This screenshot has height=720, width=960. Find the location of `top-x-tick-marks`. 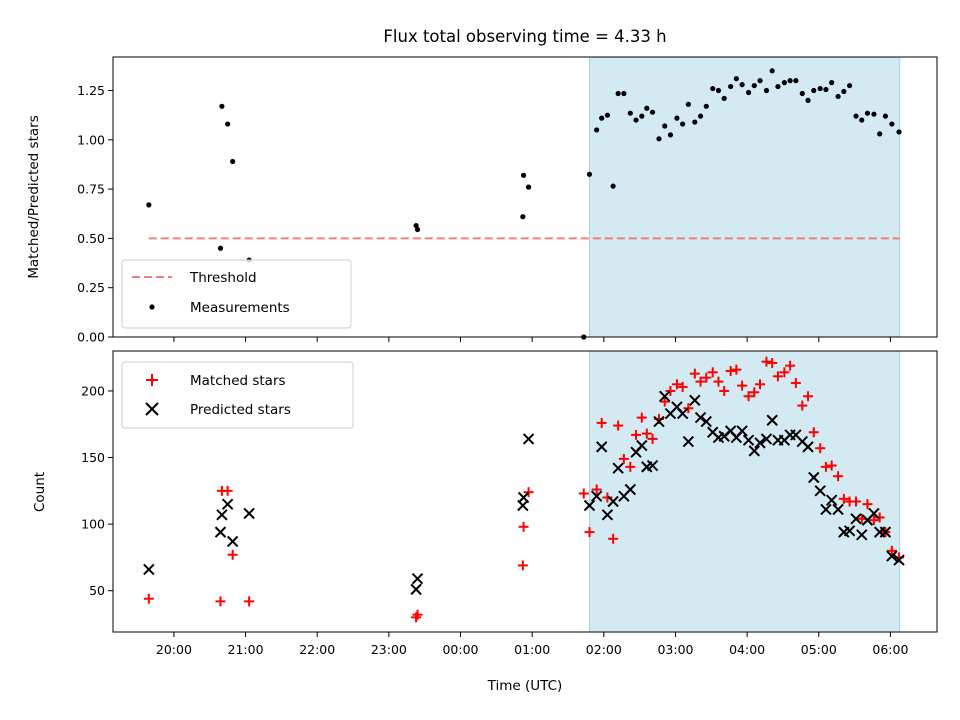

top-x-tick-marks is located at coordinates (532, 339).